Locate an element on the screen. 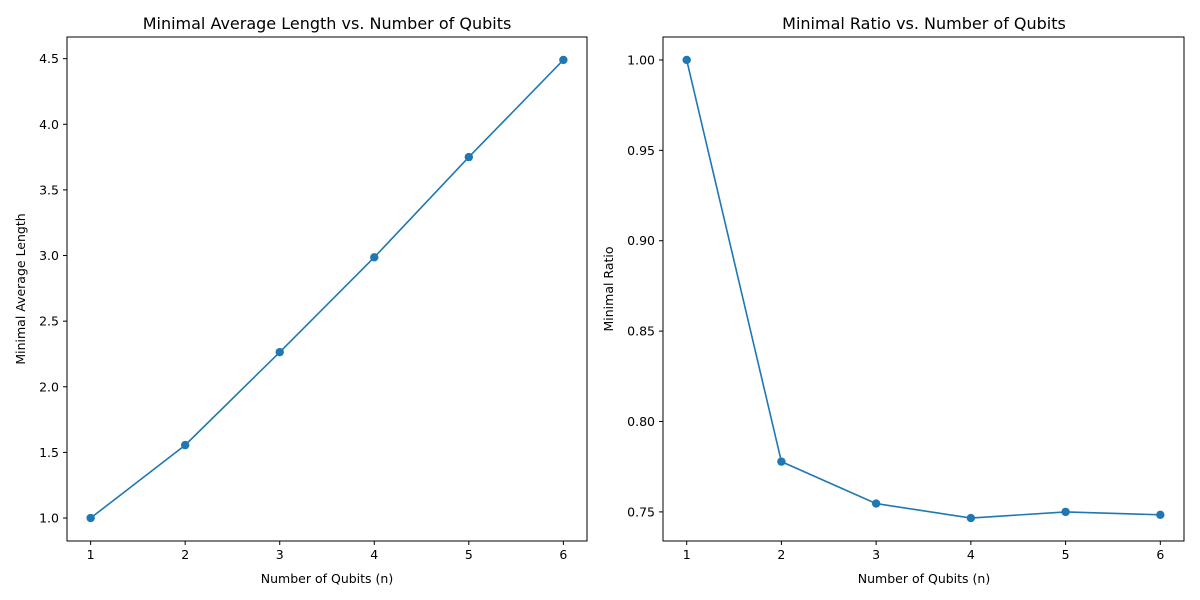  y-tick-label: 0.85 is located at coordinates (641, 331).